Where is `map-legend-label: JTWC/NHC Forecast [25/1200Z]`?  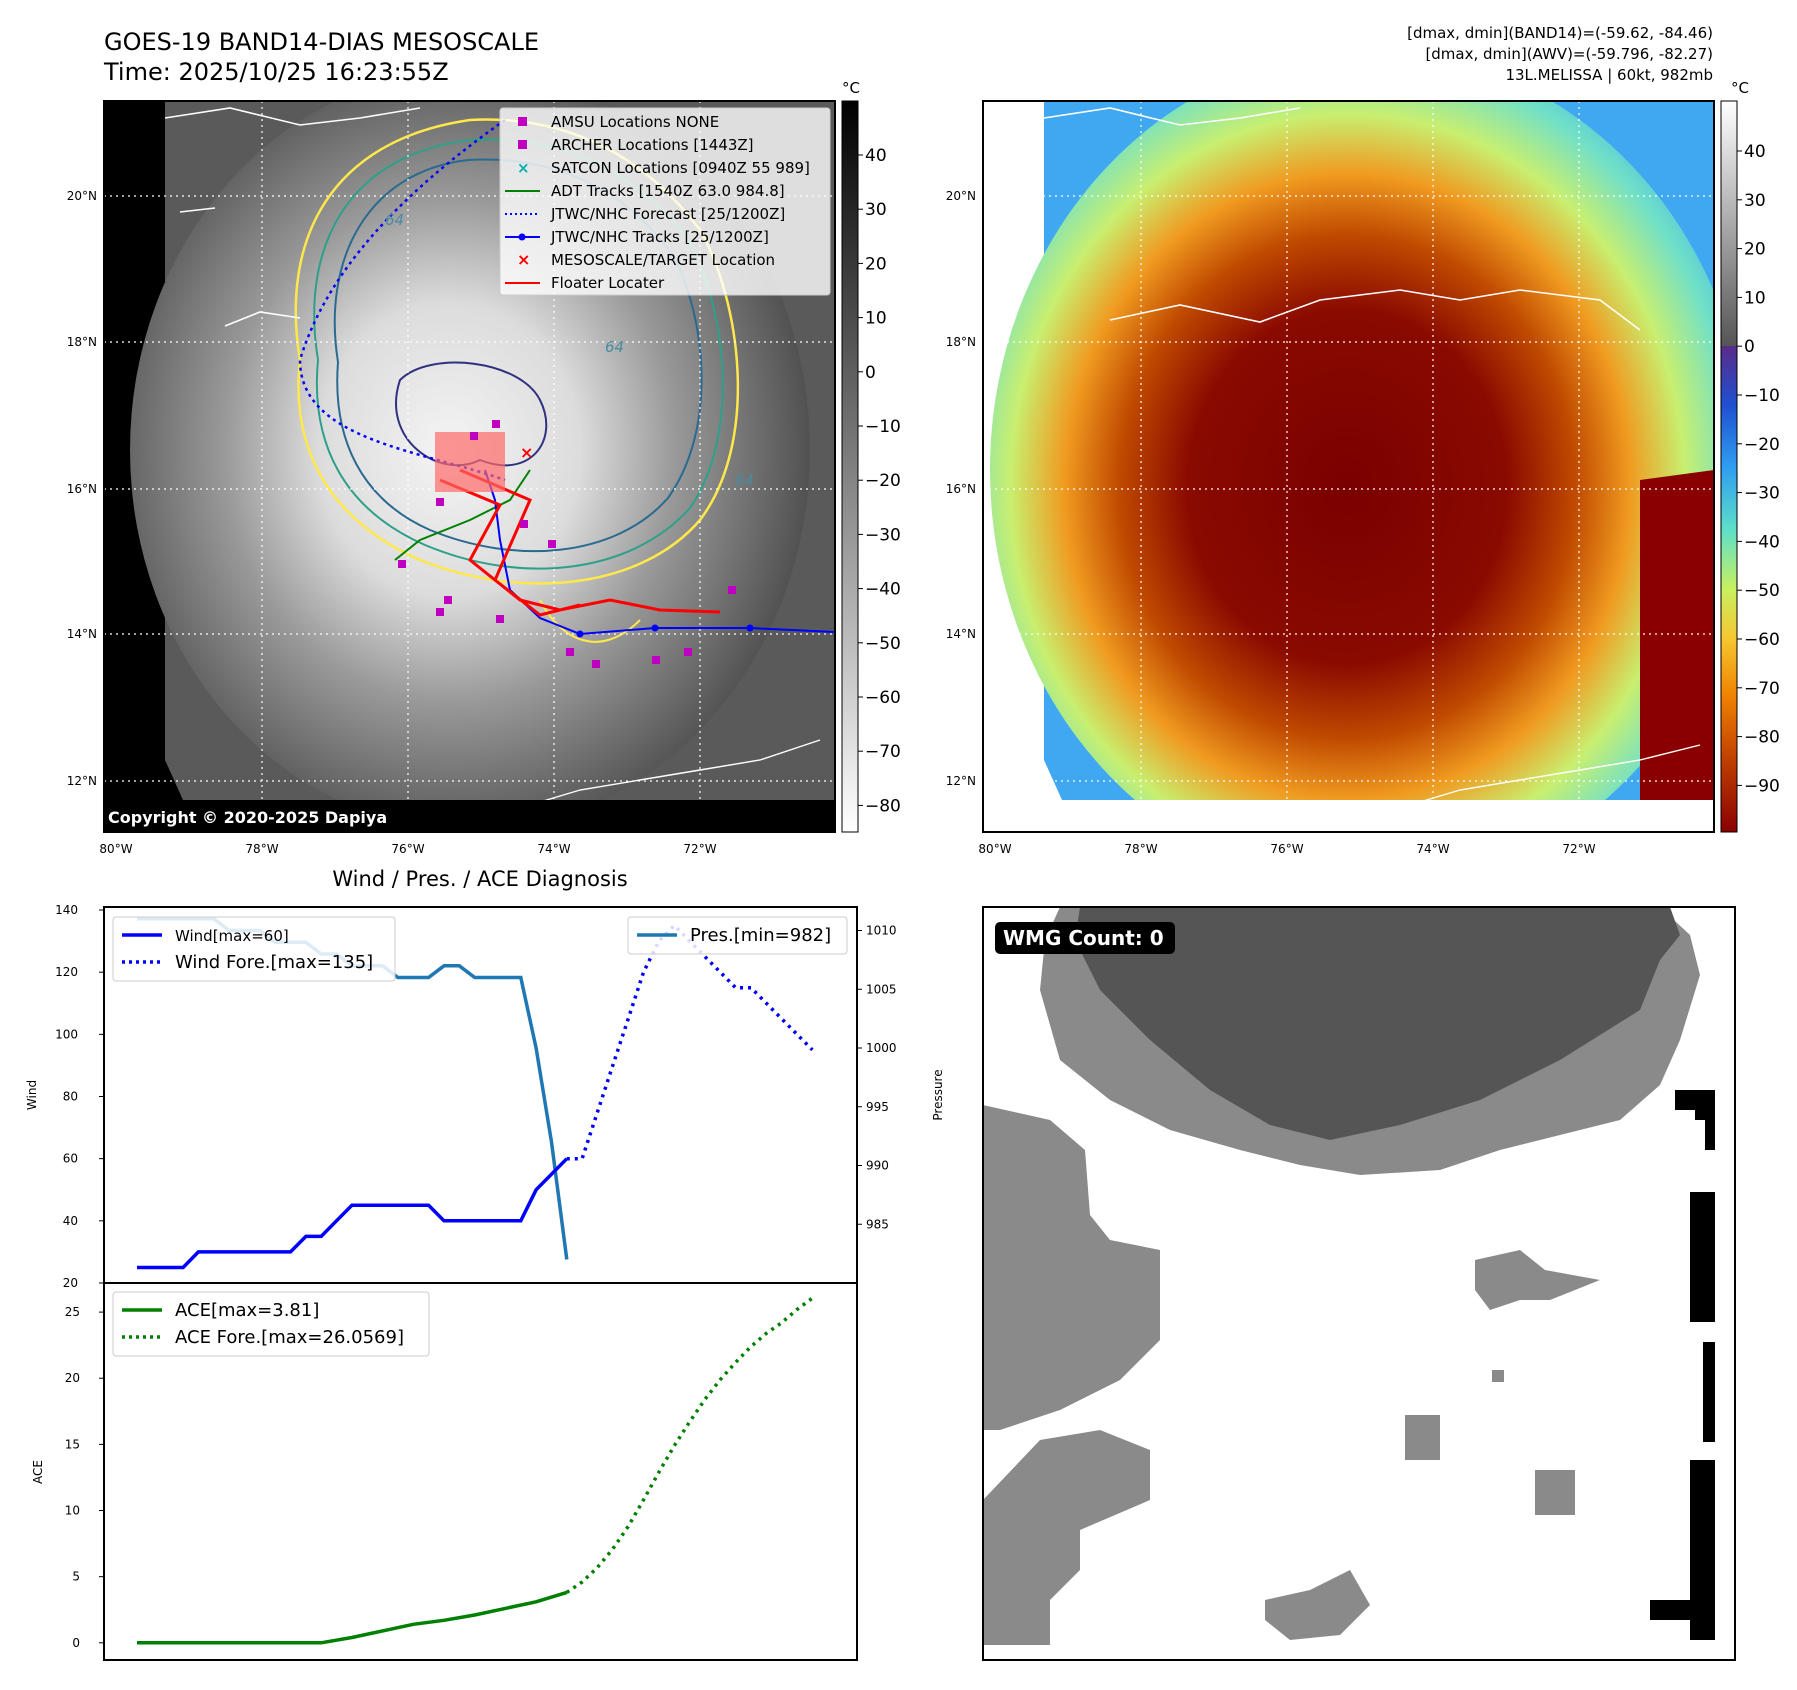 map-legend-label: JTWC/NHC Forecast [25/1200Z] is located at coordinates (667, 214).